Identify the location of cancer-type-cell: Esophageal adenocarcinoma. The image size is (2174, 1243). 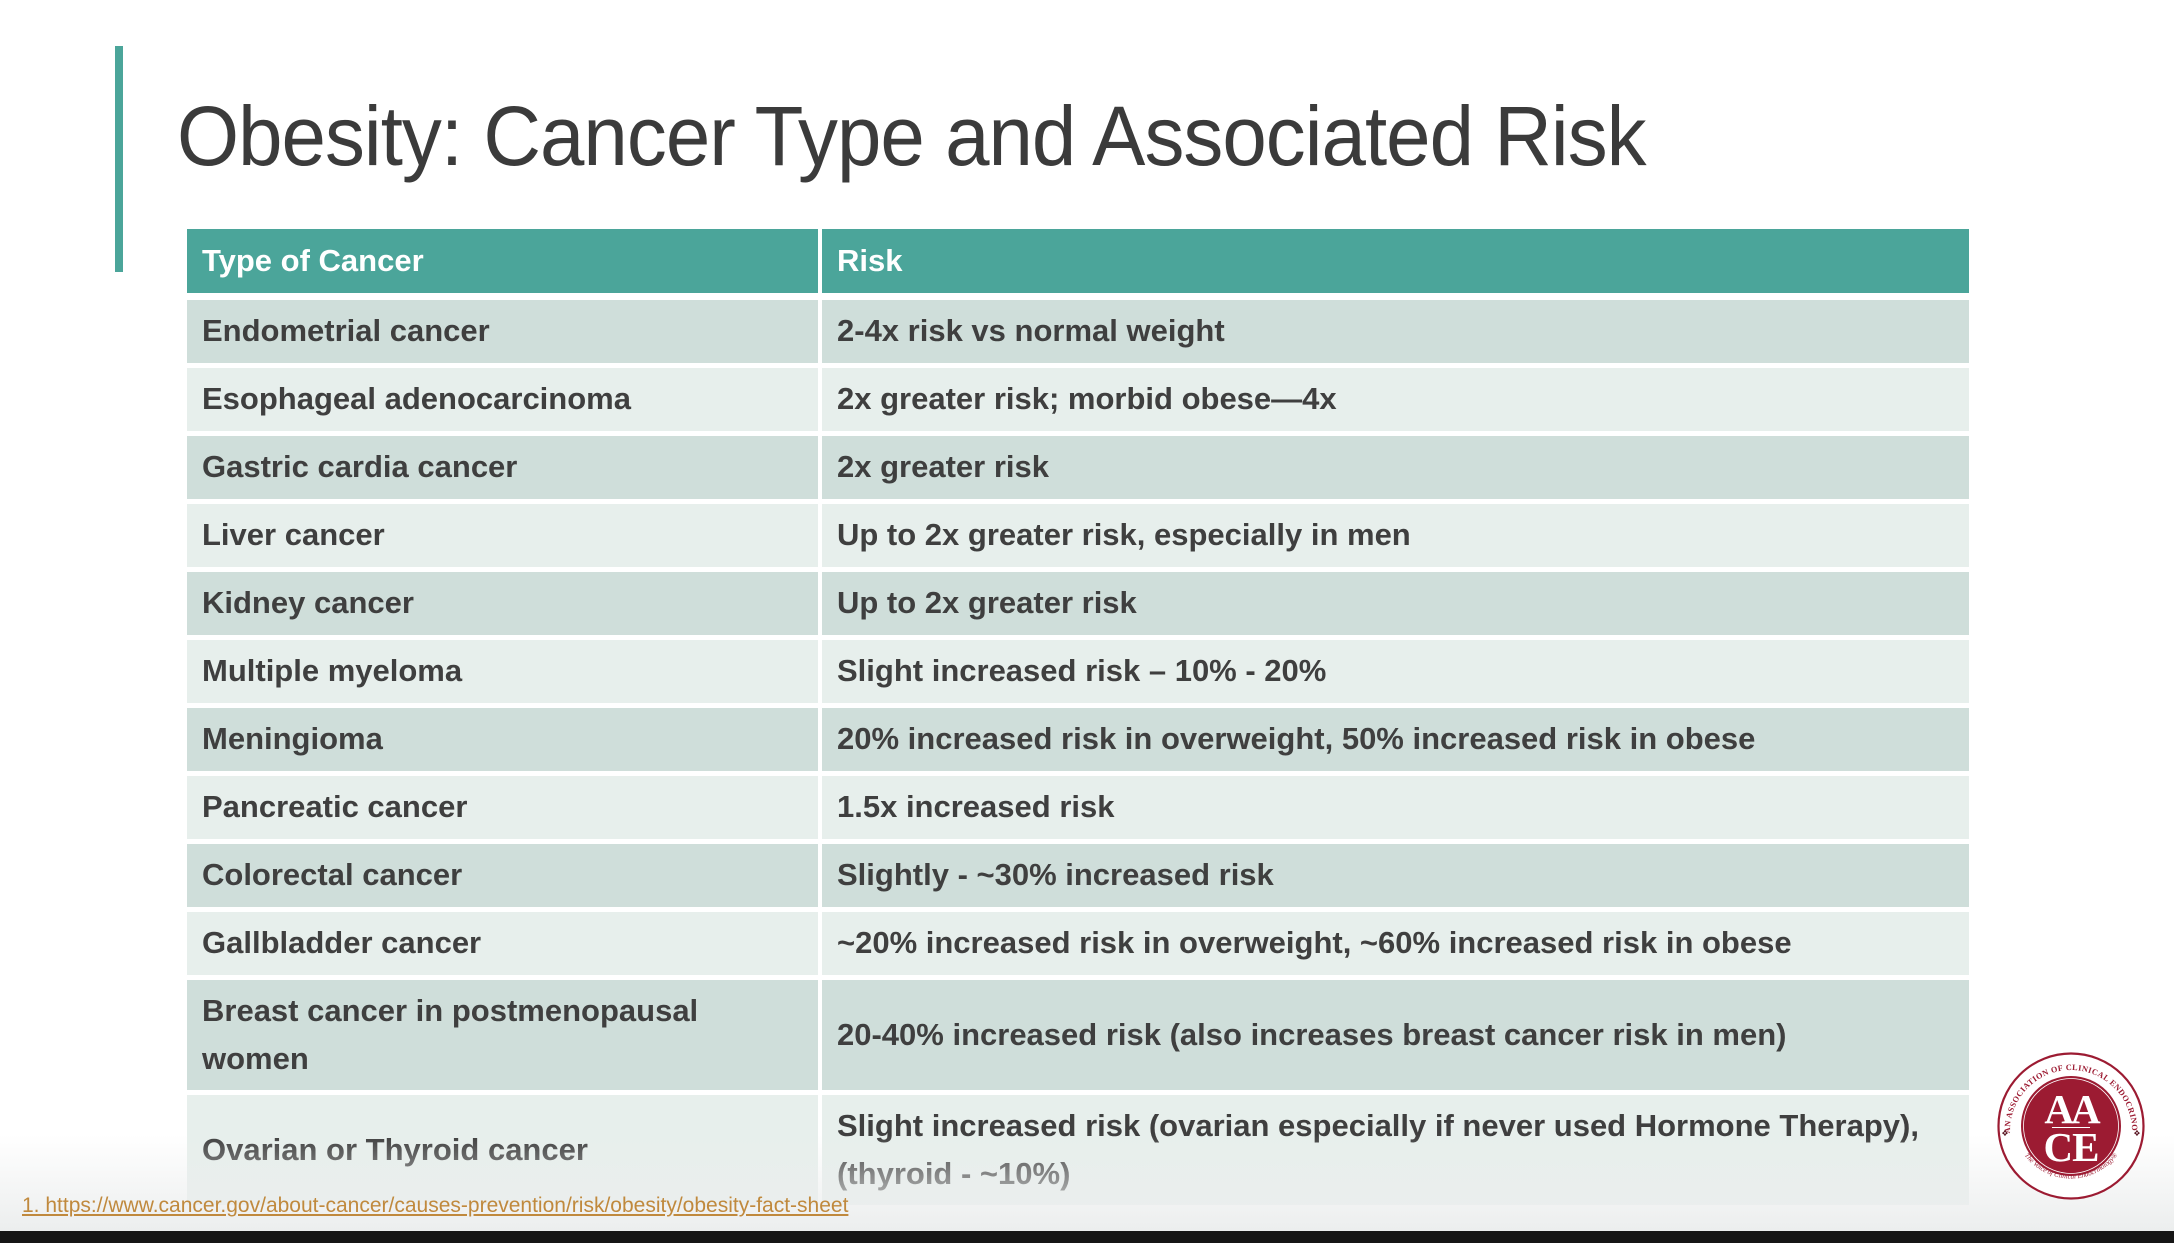
(502, 399).